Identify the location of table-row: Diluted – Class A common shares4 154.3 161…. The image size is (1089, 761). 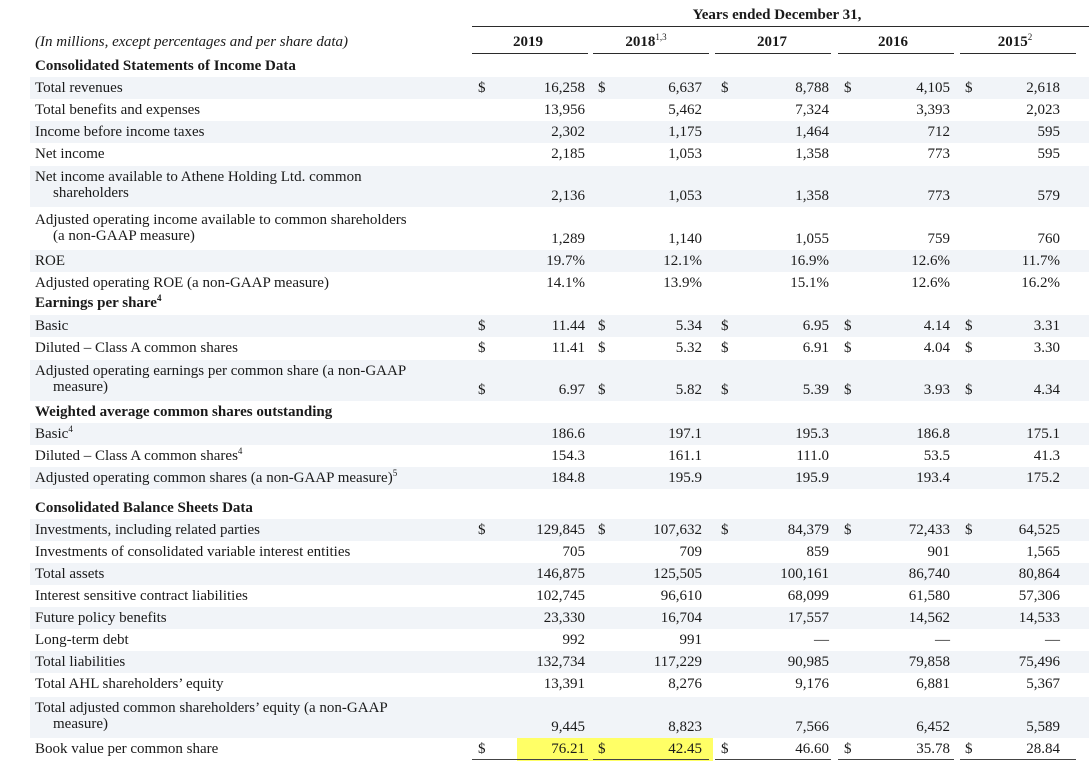
(559, 456).